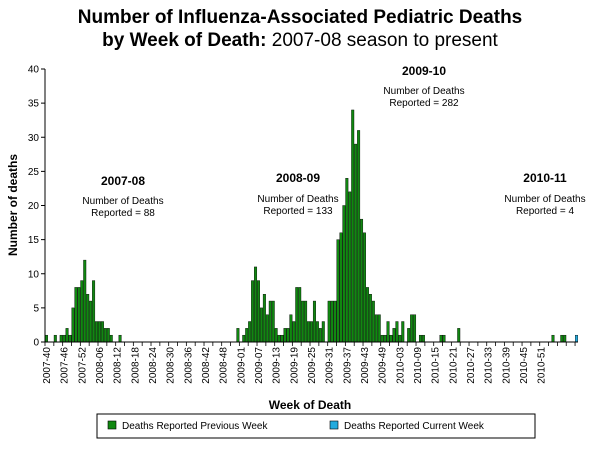 This screenshot has width=600, height=450. Describe the element at coordinates (524, 365) in the screenshot. I see `x-tick-label: 2010-45` at that location.